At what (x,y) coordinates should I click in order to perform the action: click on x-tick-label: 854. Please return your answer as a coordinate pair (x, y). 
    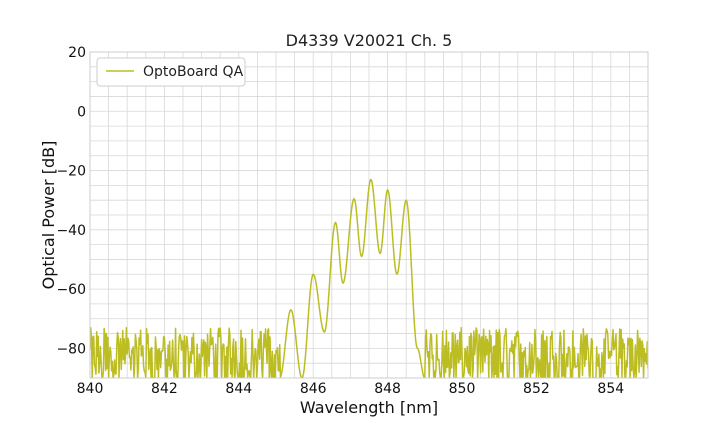
    Looking at the image, I should click on (610, 389).